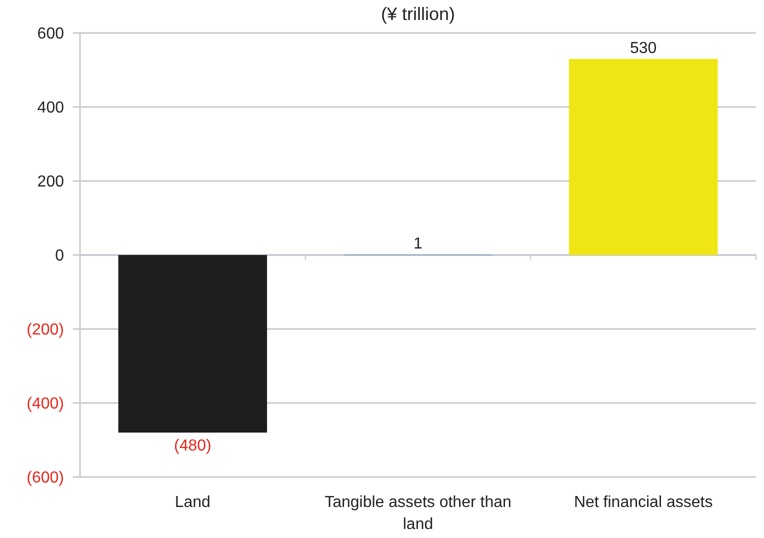 The image size is (764, 538). I want to click on data-label: 530, so click(643, 48).